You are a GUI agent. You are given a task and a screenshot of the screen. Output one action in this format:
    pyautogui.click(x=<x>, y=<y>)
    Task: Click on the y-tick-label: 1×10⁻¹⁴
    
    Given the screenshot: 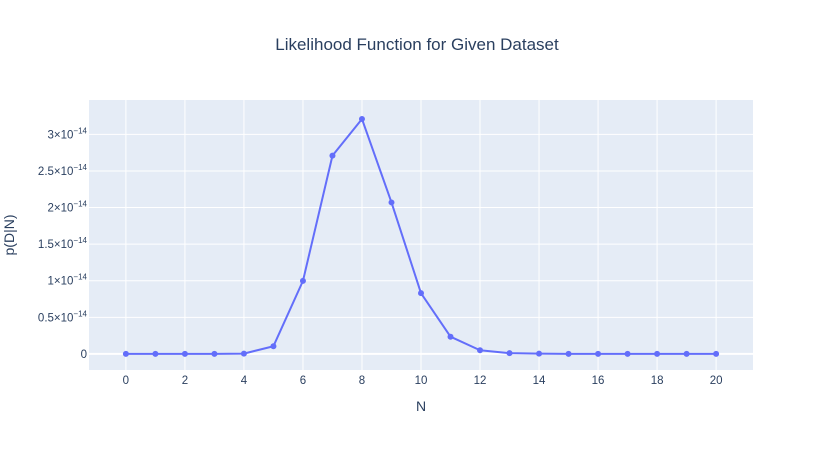 What is the action you would take?
    pyautogui.click(x=68, y=280)
    